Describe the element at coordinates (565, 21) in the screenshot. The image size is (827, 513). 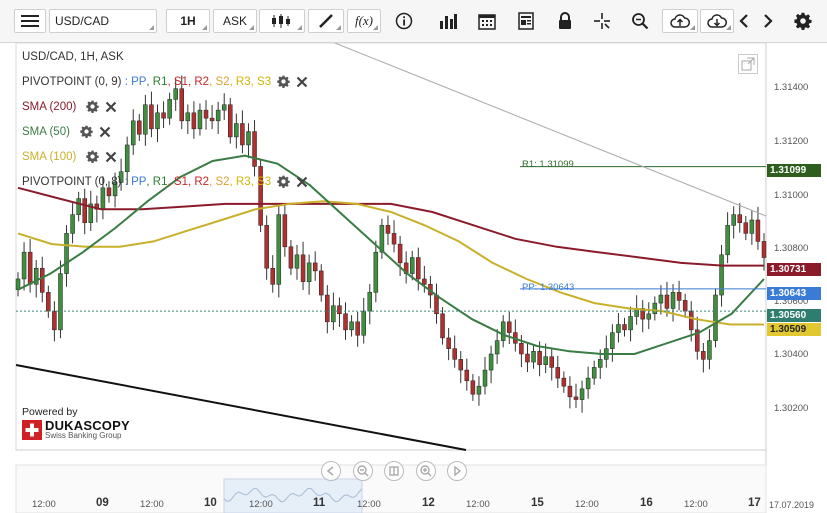
I see `lock-button` at that location.